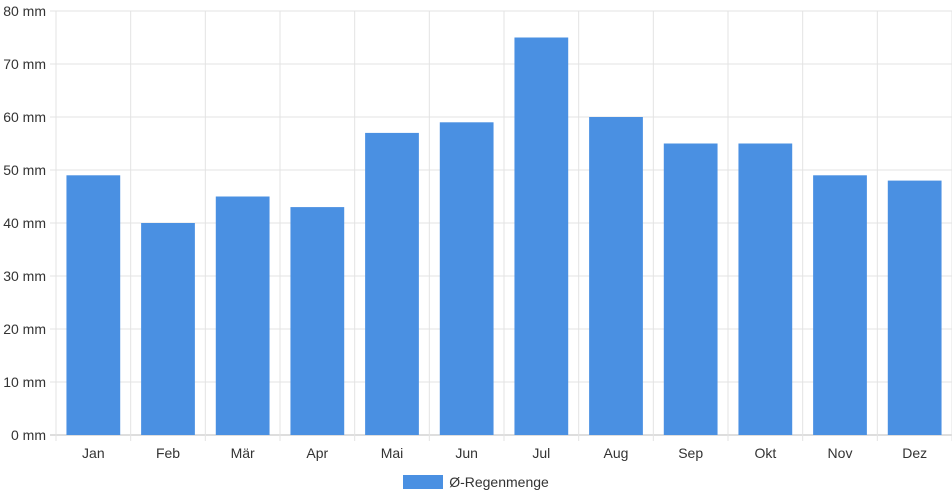 Image resolution: width=952 pixels, height=500 pixels. What do you see at coordinates (499, 482) in the screenshot?
I see `legend-label: Ø-Regenmenge` at bounding box center [499, 482].